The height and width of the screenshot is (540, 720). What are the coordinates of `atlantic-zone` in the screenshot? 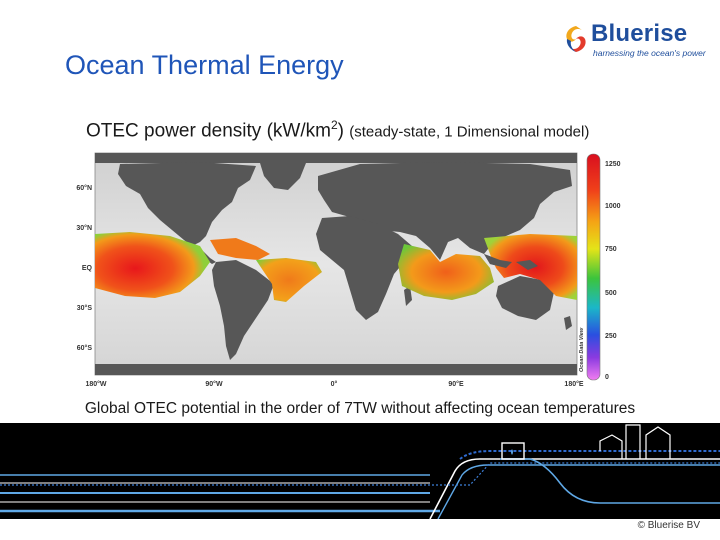 It's located at (289, 280).